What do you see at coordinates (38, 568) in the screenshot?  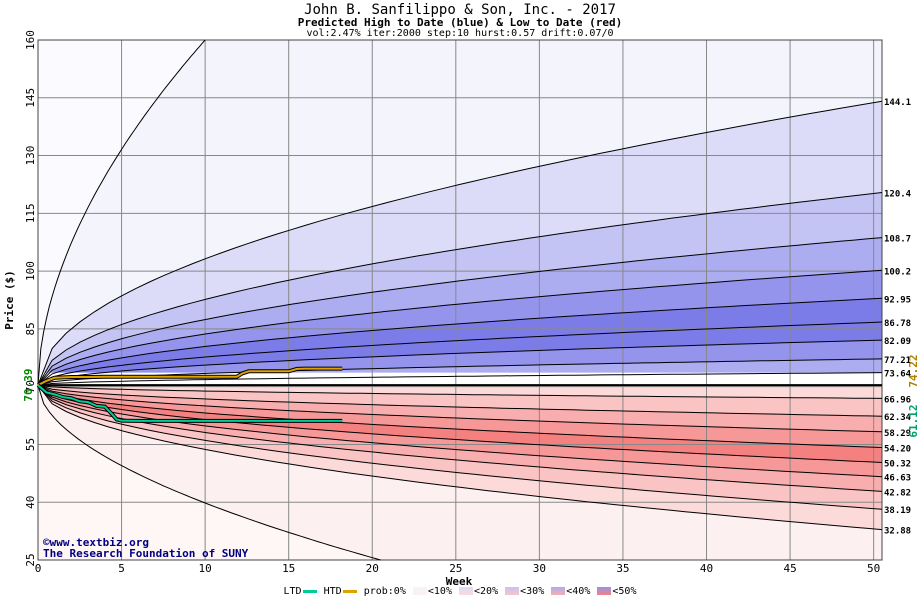 I see `x-tick-label-0: 0` at bounding box center [38, 568].